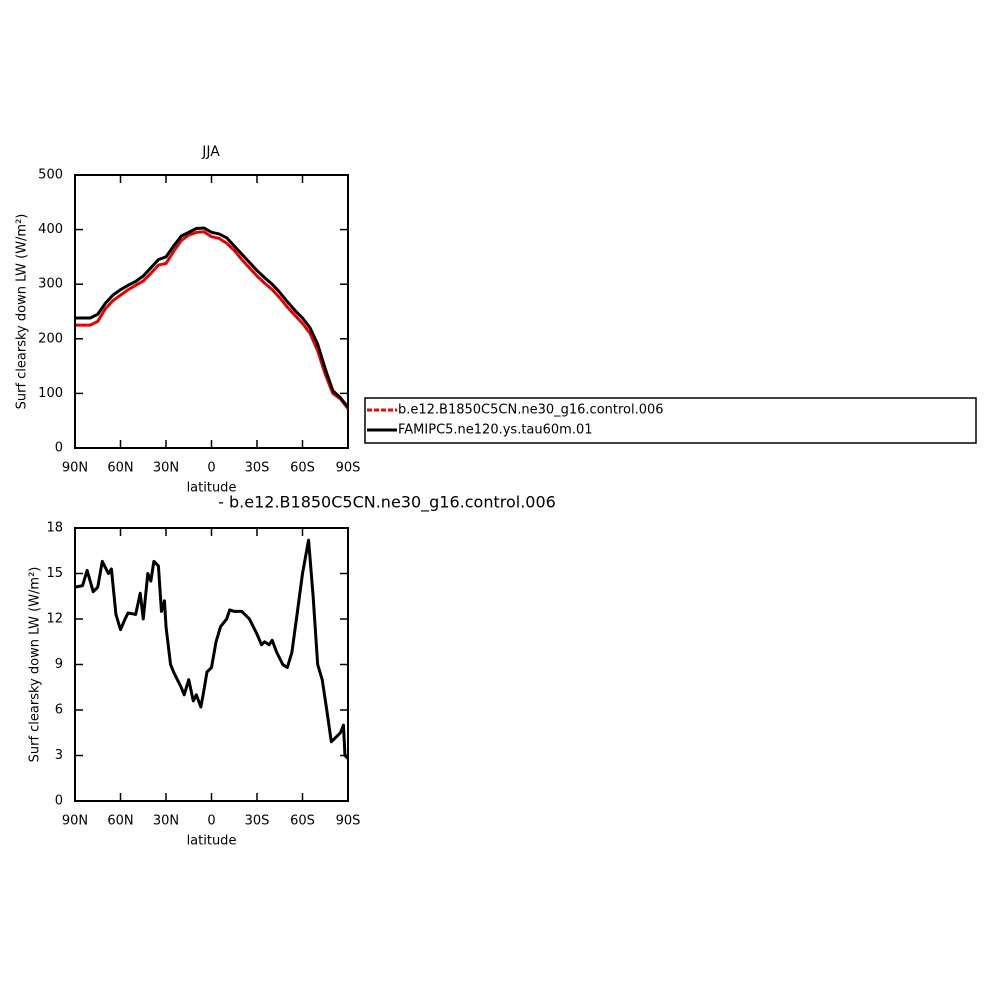  Describe the element at coordinates (54, 528) in the screenshot. I see `y-tick-label: 18` at that location.